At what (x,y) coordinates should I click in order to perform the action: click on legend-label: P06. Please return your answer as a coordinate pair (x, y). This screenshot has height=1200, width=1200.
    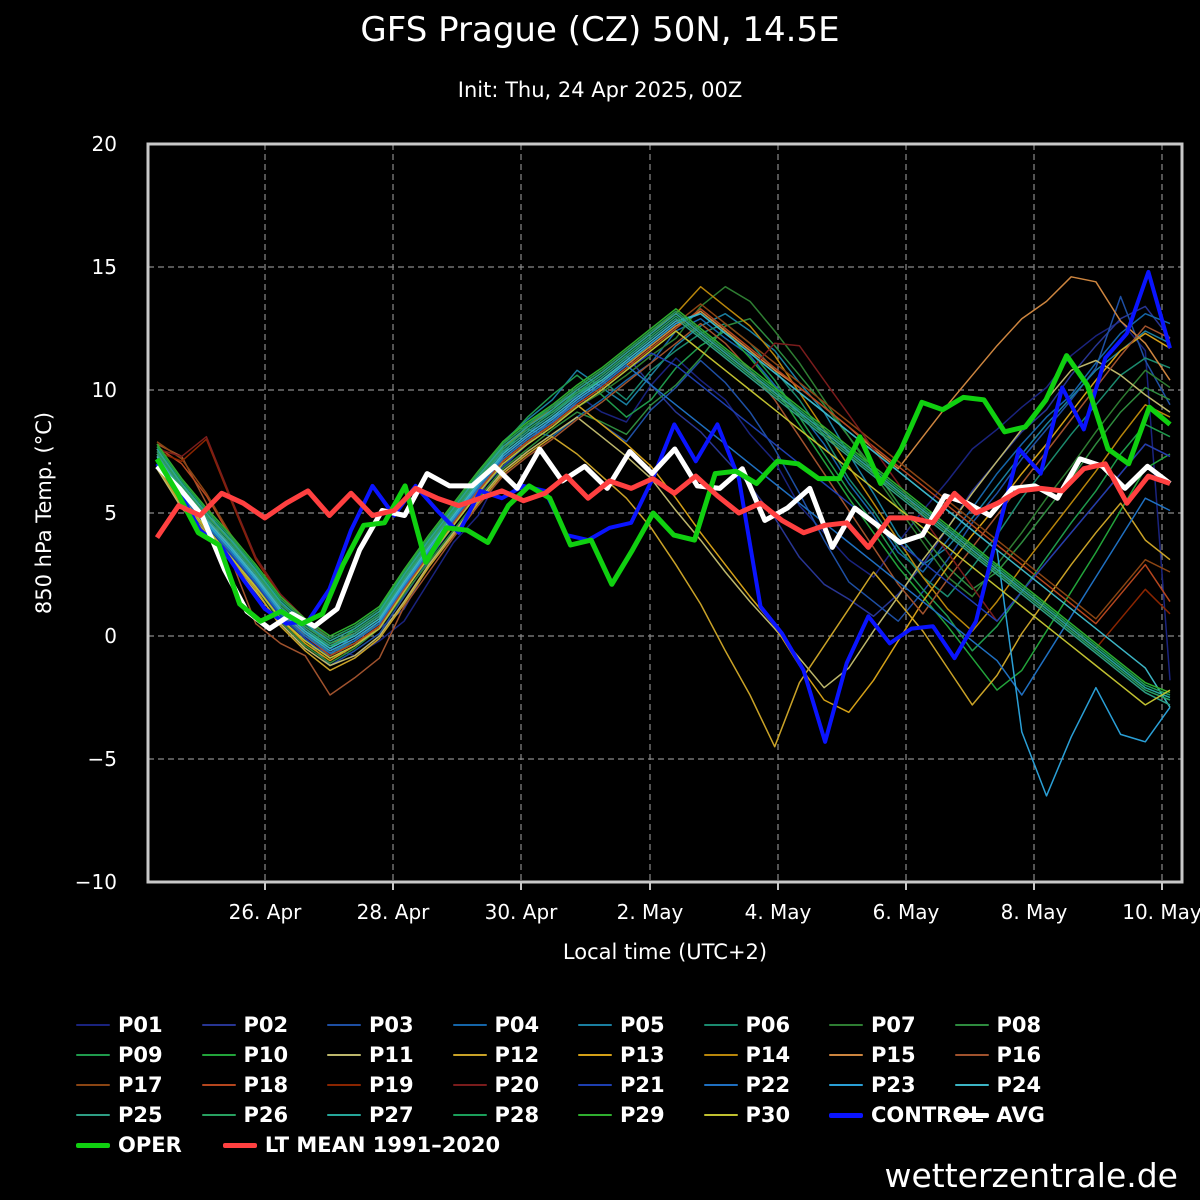
    Looking at the image, I should click on (768, 1025).